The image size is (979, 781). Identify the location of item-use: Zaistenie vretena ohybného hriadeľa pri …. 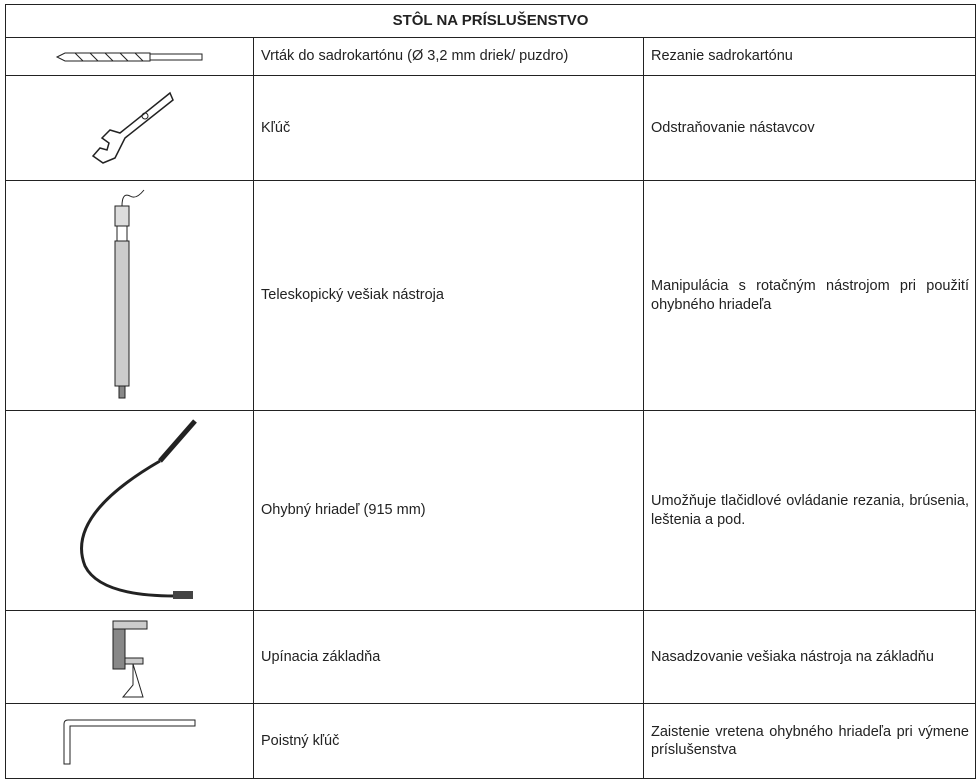
(810, 740).